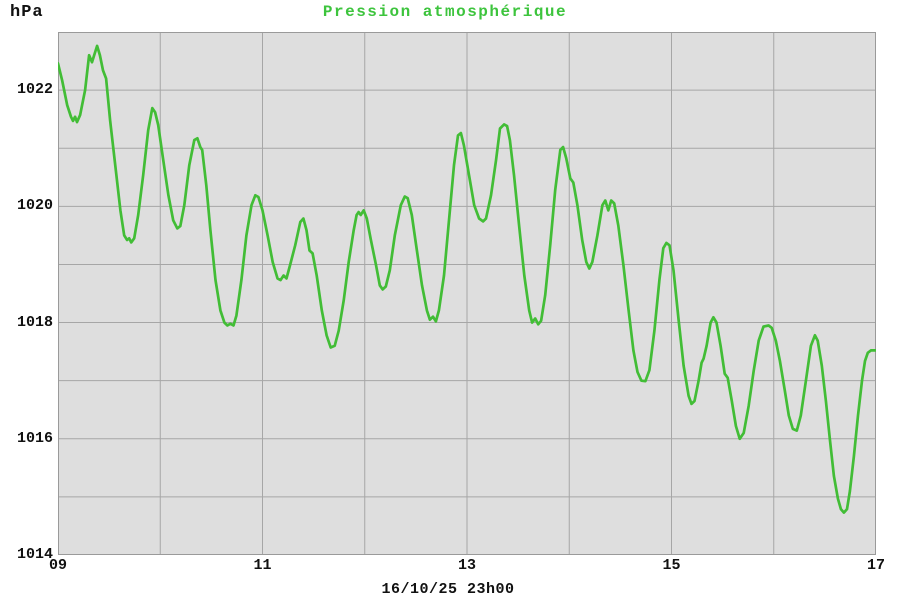  I want to click on y-tick-label: 1016, so click(34, 438).